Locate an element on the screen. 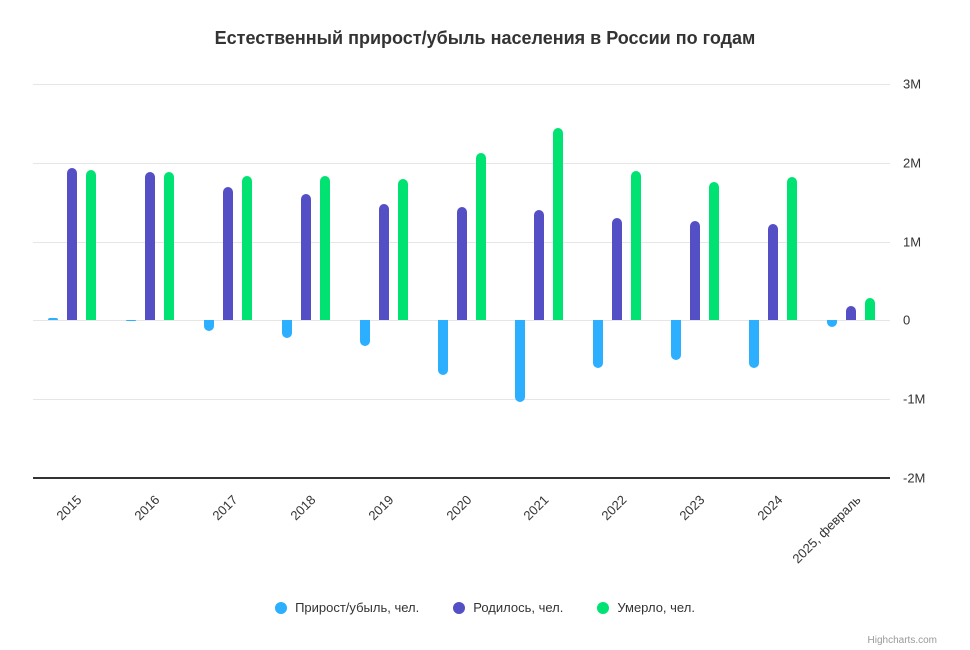 The image size is (970, 650). legend-item: Прирост/убыль, чел. is located at coordinates (347, 607).